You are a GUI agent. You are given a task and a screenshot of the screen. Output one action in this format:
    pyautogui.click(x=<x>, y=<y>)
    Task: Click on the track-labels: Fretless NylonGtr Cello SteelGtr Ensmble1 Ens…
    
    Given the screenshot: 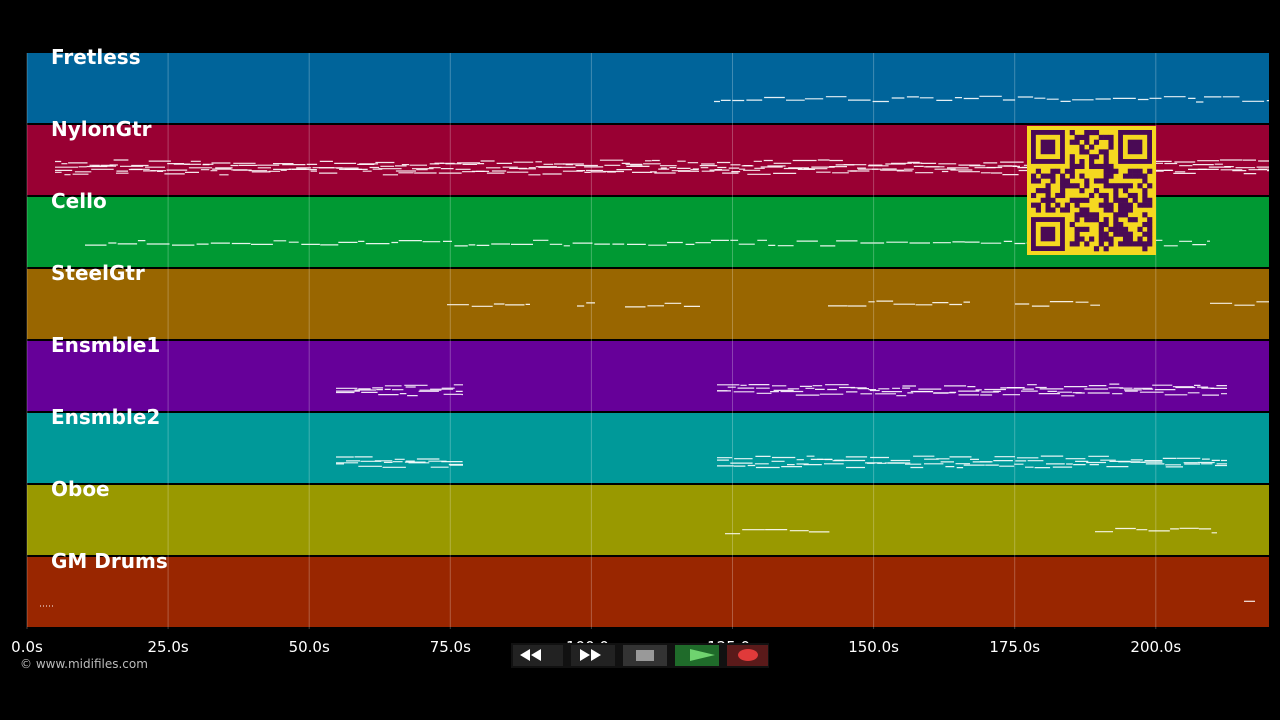 What is the action you would take?
    pyautogui.click(x=109, y=309)
    